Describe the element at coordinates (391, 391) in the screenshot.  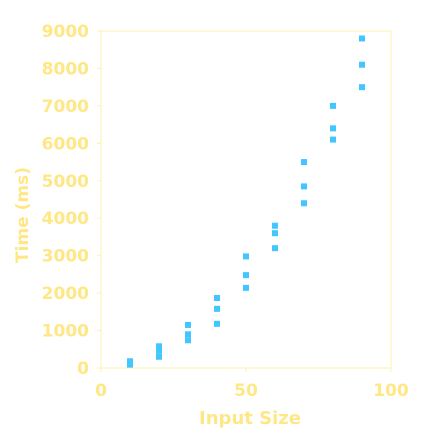
I see `x-tick-label: 100` at that location.